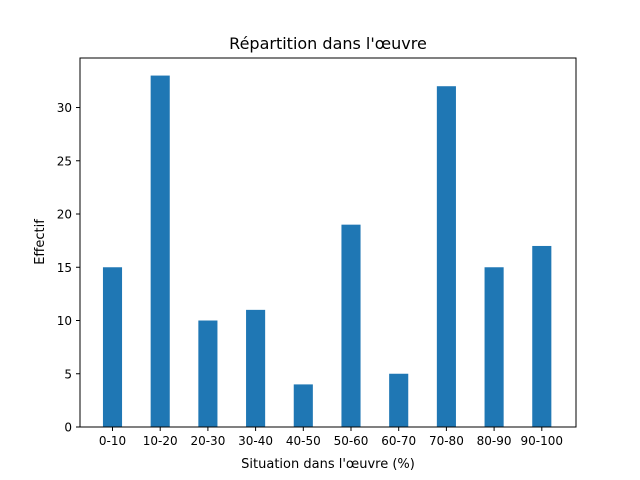  What do you see at coordinates (40, 242) in the screenshot?
I see `y-axis-label: Effectif` at bounding box center [40, 242].